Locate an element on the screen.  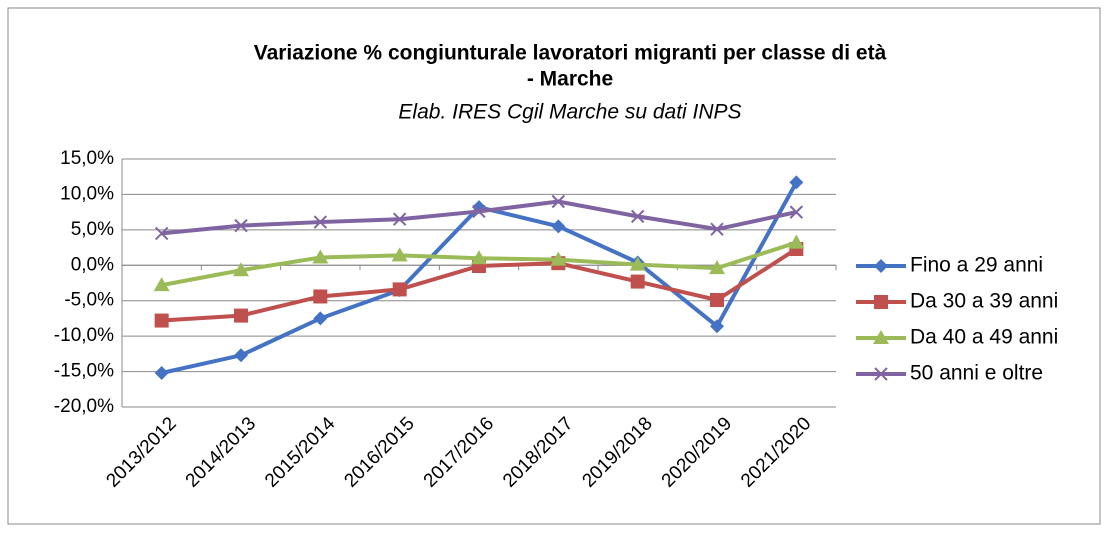
chart-title: - Marche is located at coordinates (570, 79).